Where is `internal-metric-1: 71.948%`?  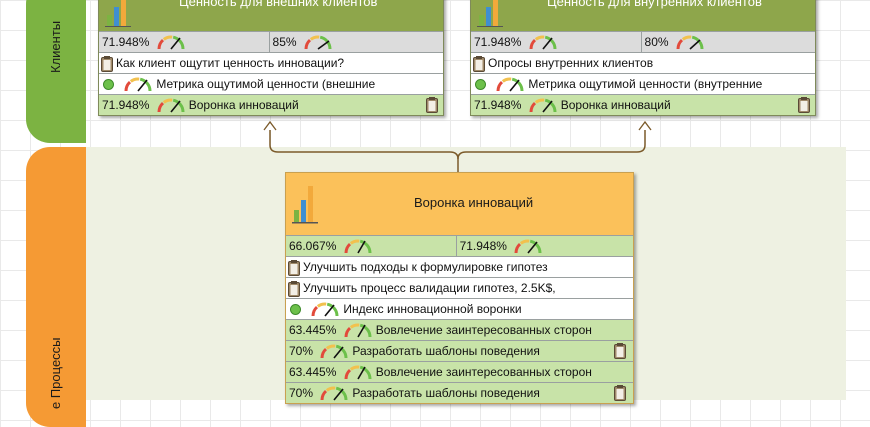
internal-metric-1: 71.948% is located at coordinates (556, 42).